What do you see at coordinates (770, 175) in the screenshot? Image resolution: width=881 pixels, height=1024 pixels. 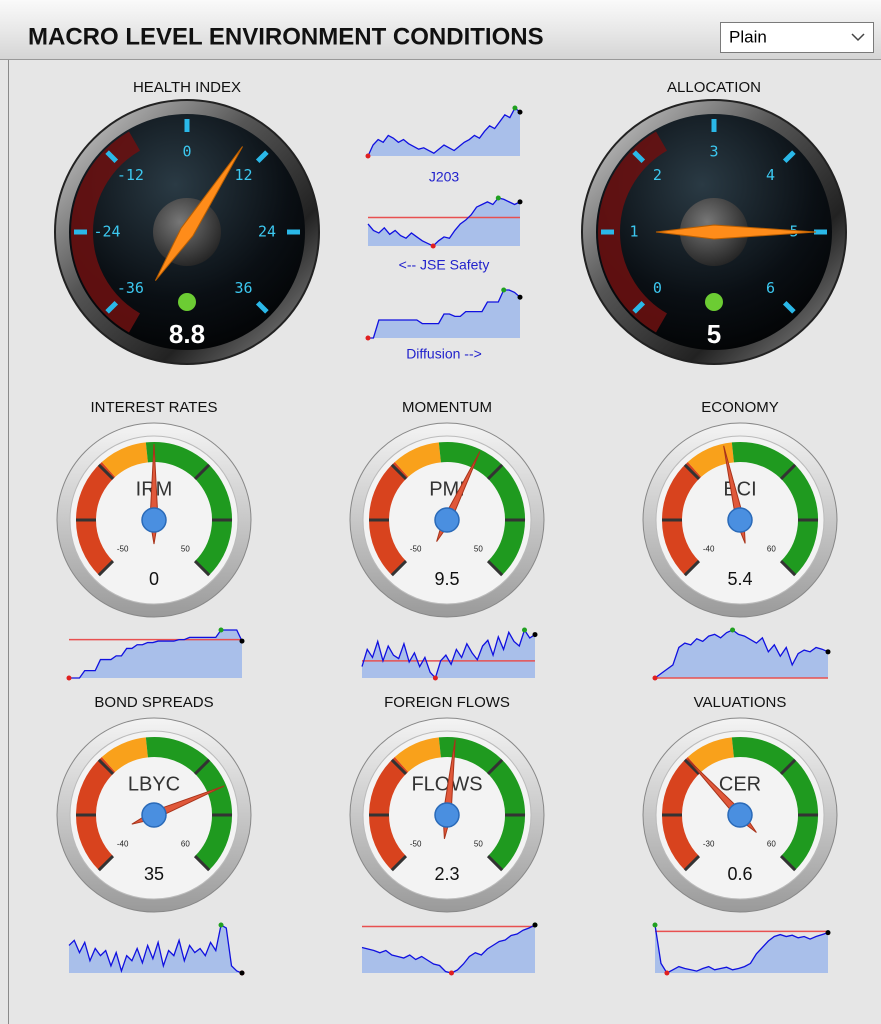 I see `gauge-tick-label: 4` at bounding box center [770, 175].